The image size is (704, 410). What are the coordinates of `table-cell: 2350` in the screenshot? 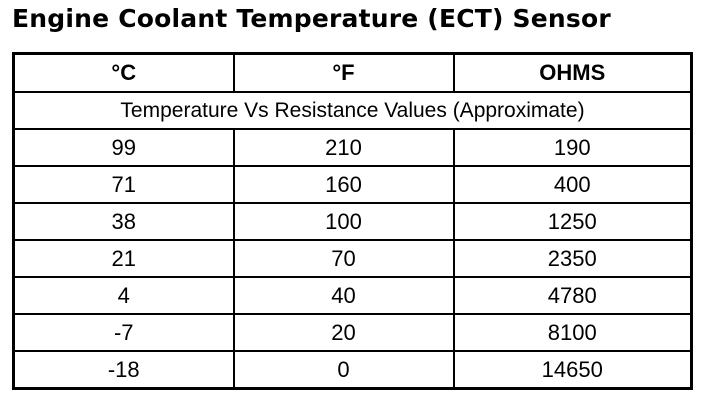 It's located at (572, 258).